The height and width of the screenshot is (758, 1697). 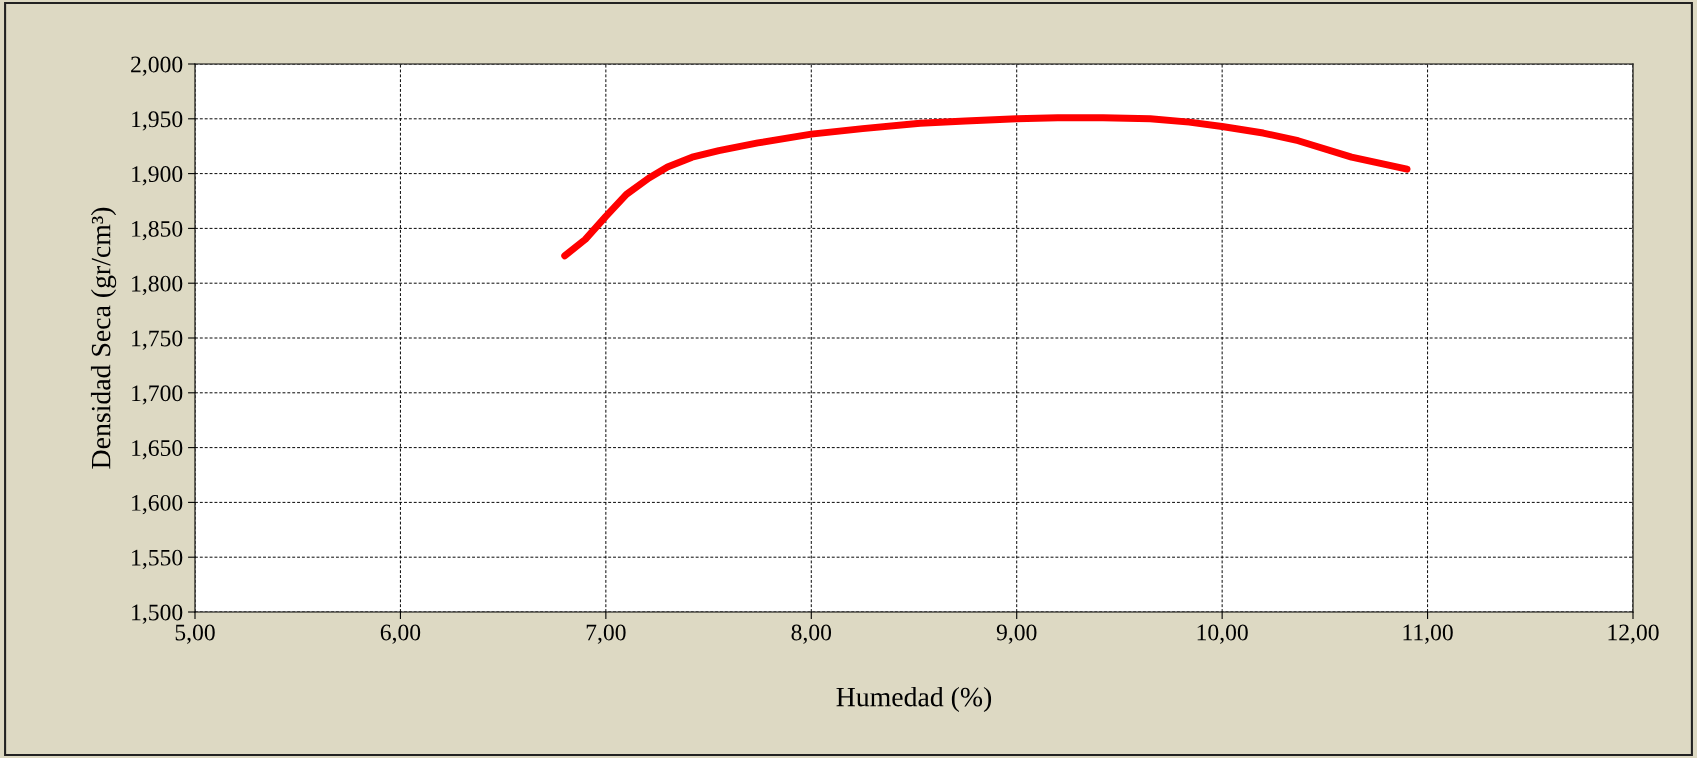 What do you see at coordinates (811, 634) in the screenshot?
I see `x-tick-label: 8,00` at bounding box center [811, 634].